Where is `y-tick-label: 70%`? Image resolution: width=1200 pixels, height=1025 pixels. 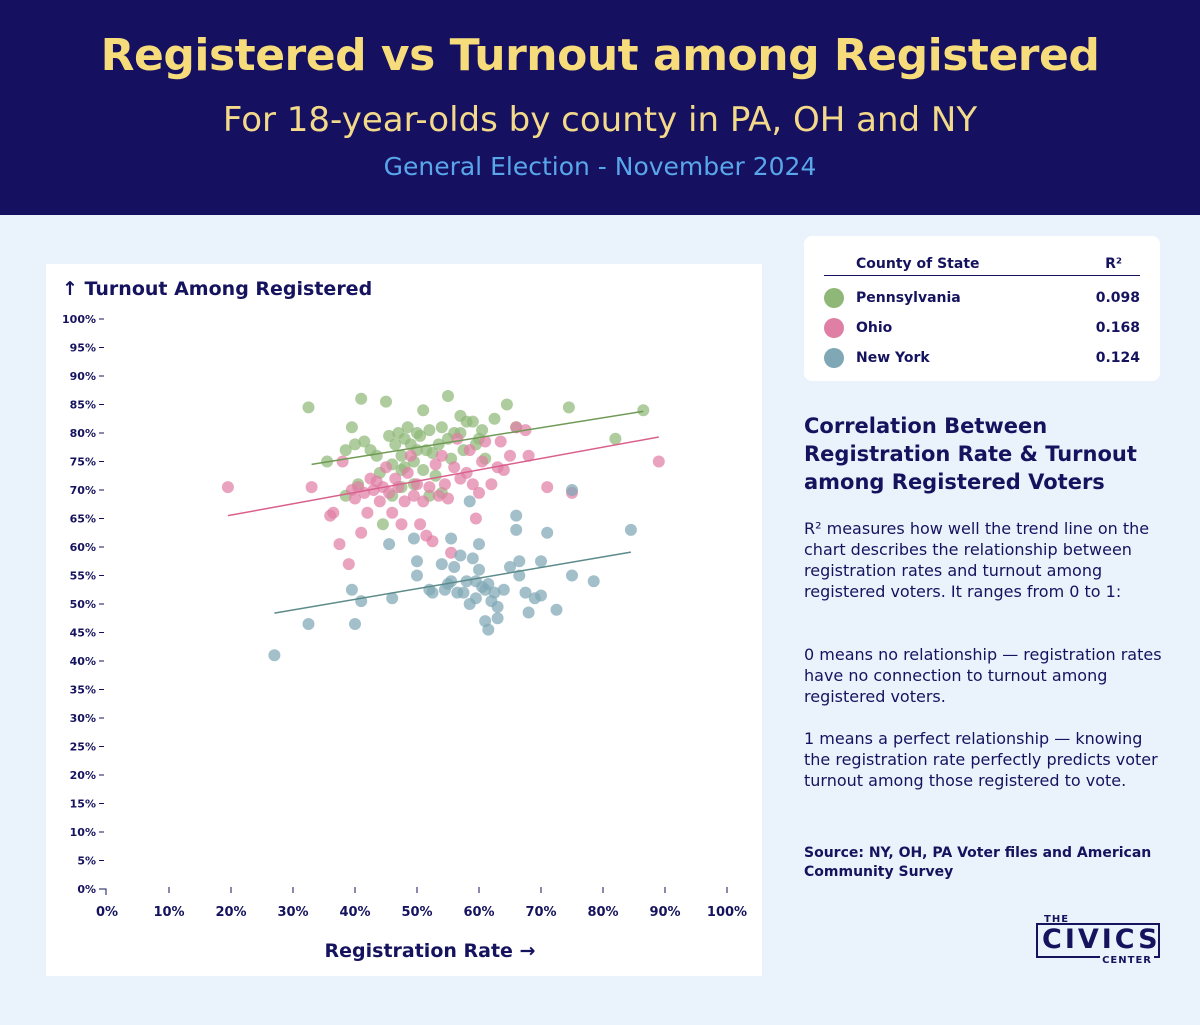 y-tick-label: 70% is located at coordinates (83, 490).